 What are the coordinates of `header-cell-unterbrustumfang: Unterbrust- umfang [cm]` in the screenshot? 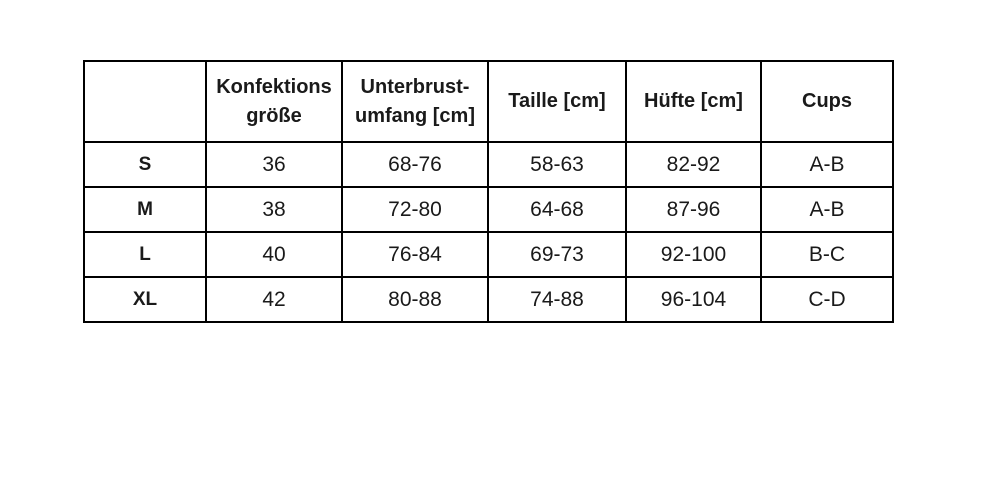 It's located at (415, 101).